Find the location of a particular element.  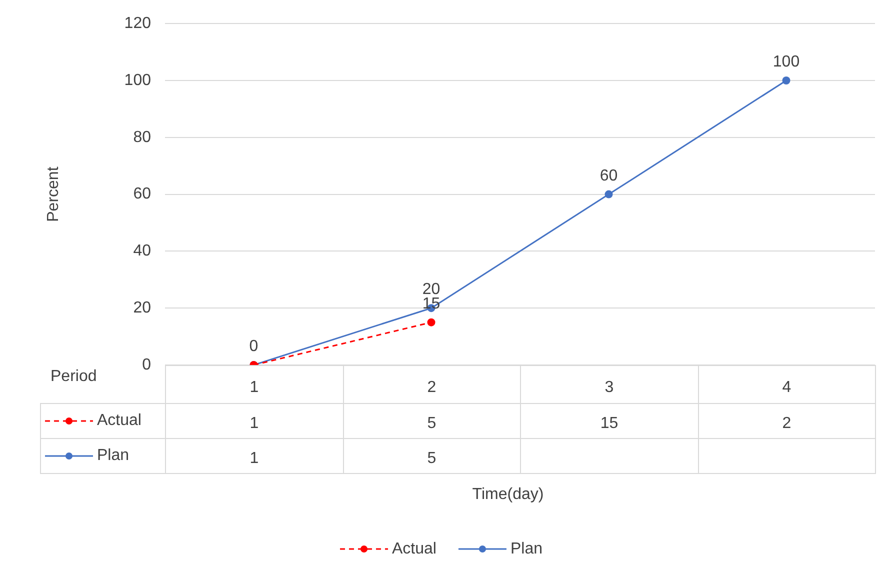

y-axis-title: Percent is located at coordinates (53, 194).